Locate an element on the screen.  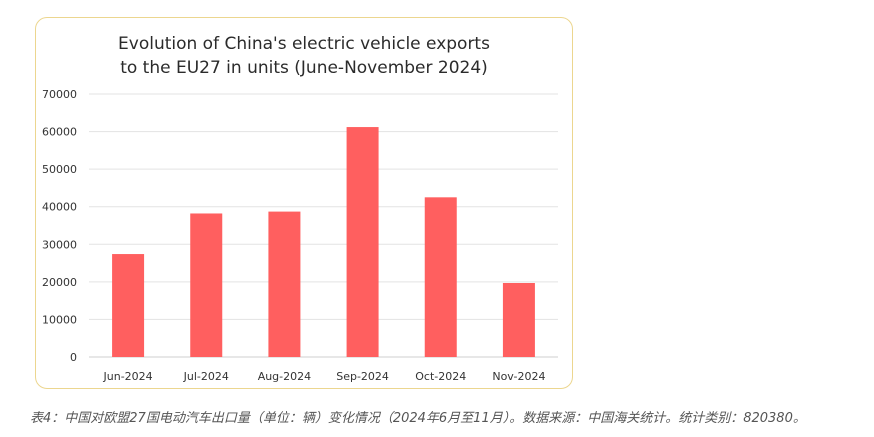
y-tick-label: 60000 is located at coordinates (59, 132).